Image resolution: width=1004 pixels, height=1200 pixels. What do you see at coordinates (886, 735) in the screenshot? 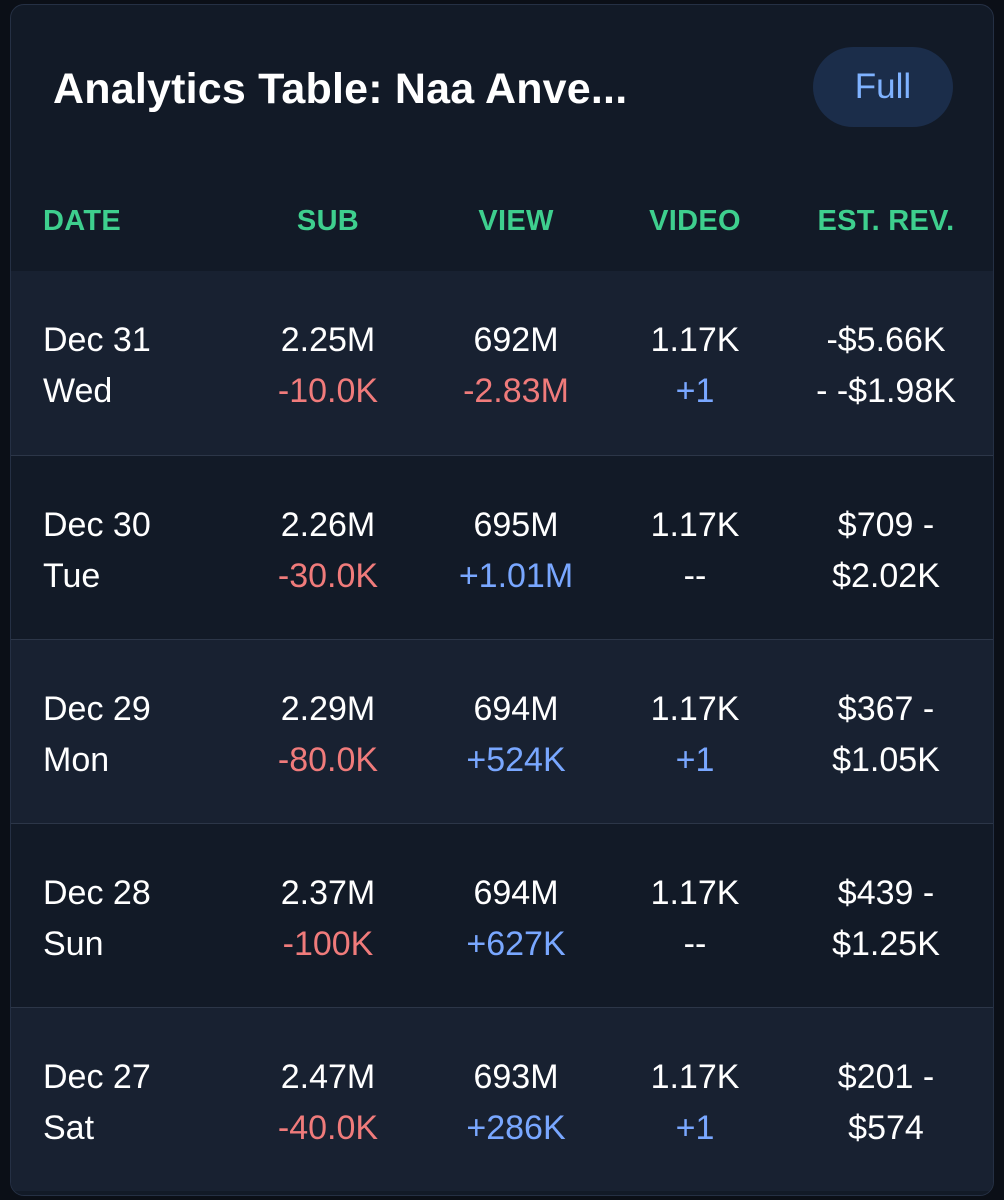
I see `est-rev-cell: $367 - $1.05K` at bounding box center [886, 735].